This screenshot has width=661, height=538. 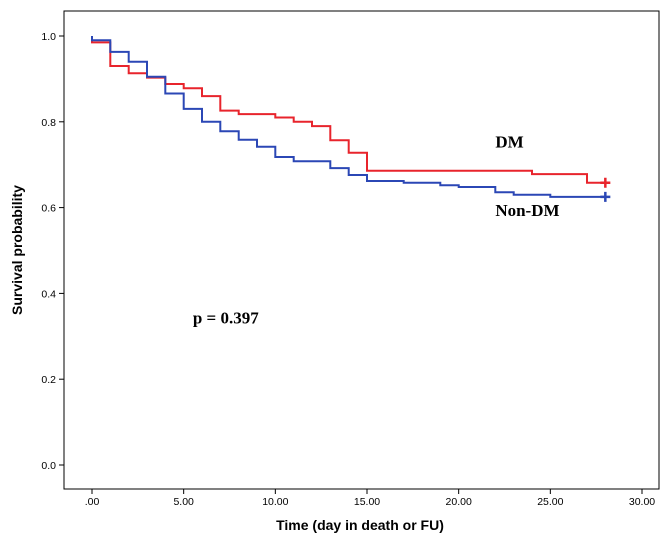 I want to click on x-tick-label: 25.00, so click(x=550, y=502).